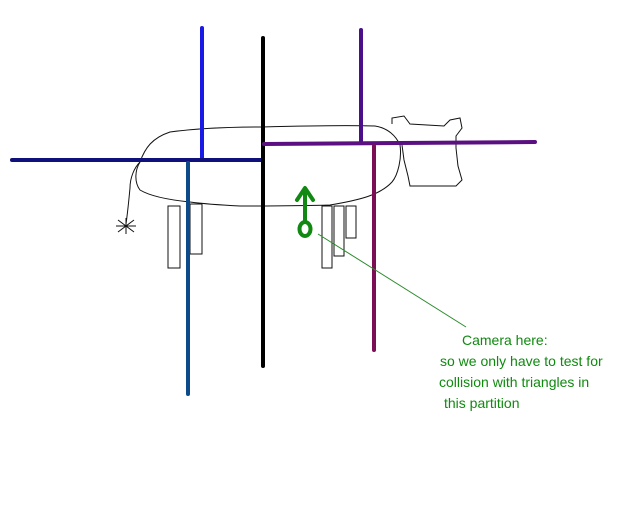 Image resolution: width=640 pixels, height=512 pixels. What do you see at coordinates (305, 212) in the screenshot?
I see `camera-icon` at bounding box center [305, 212].